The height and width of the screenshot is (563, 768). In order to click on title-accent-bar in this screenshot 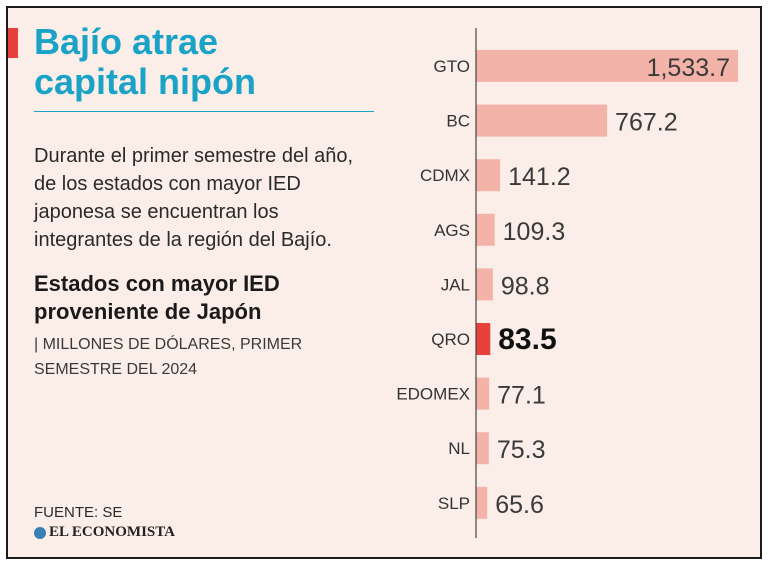, I will do `click(13, 43)`.